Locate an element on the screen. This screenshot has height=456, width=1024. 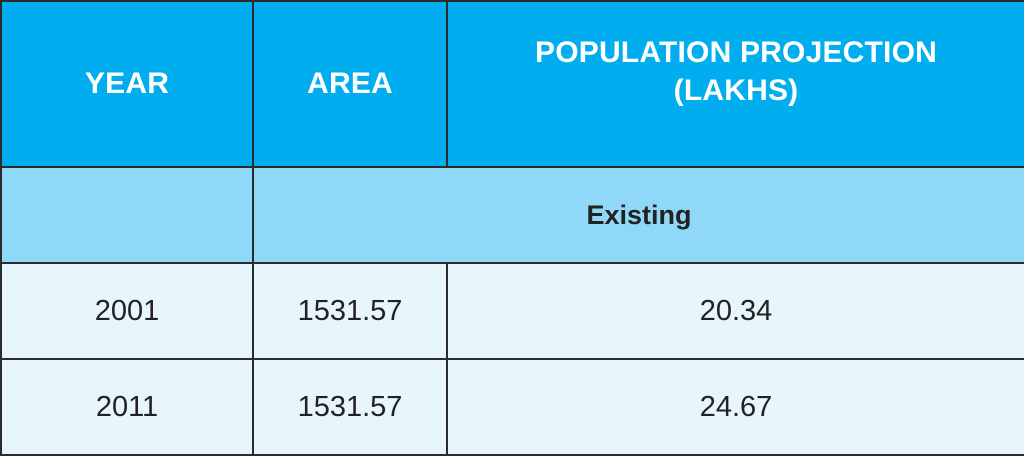
header-year: YEAR is located at coordinates (127, 84).